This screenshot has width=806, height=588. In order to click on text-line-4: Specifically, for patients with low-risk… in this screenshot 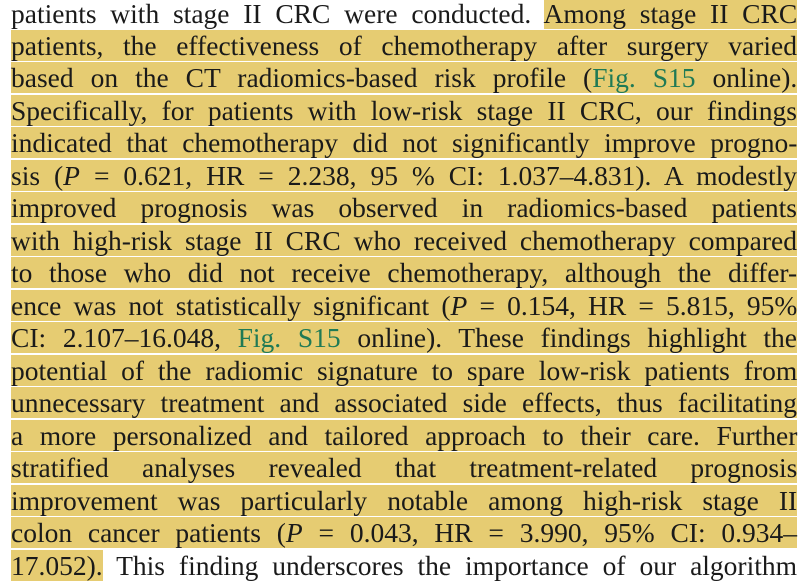, I will do `click(404, 111)`.